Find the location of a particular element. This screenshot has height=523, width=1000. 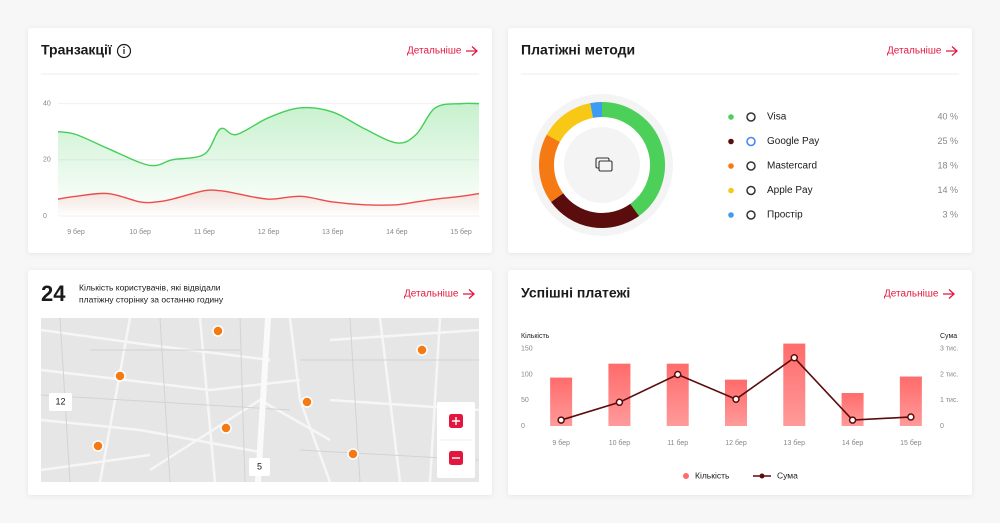

info-icon-bar is located at coordinates (124, 51).